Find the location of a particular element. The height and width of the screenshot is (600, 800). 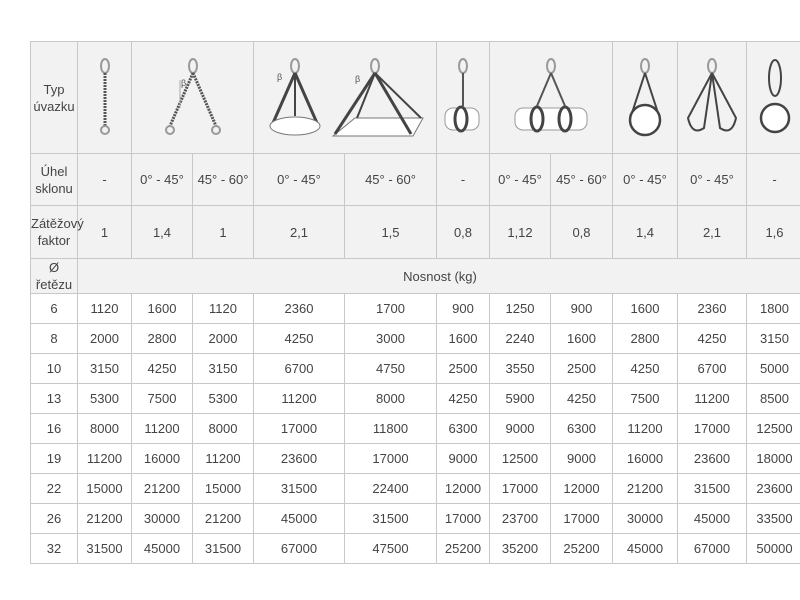

capacity-cell: 8500 is located at coordinates (773, 398).